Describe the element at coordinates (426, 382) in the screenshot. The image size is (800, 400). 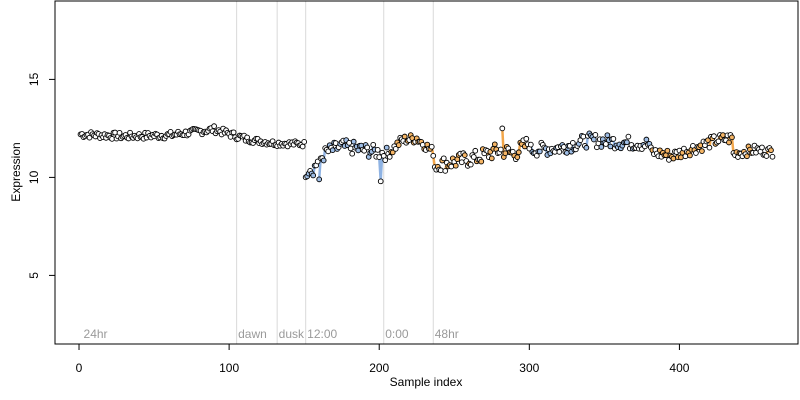
I see `x-axis-label: Sample index` at that location.